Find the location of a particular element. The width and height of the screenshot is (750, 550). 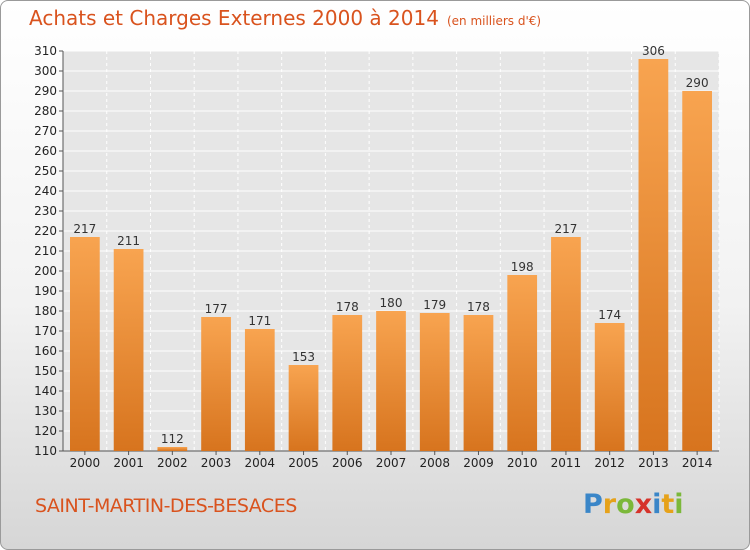

bar-value-label: 306 is located at coordinates (653, 51).